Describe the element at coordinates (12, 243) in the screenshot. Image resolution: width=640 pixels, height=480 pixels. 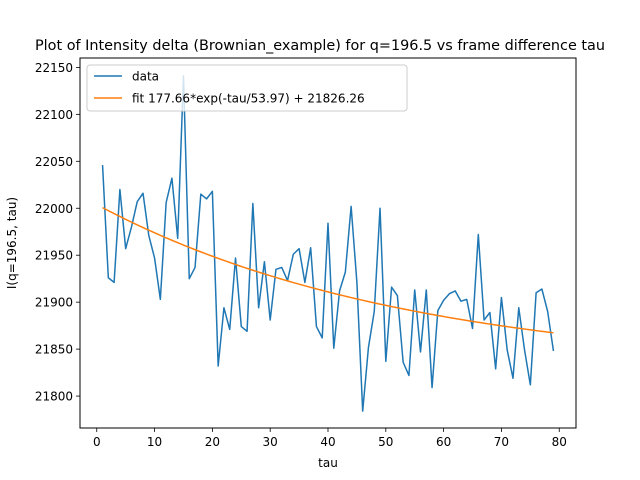
I see `y-axis-label: I(q=196.5, tau)` at that location.